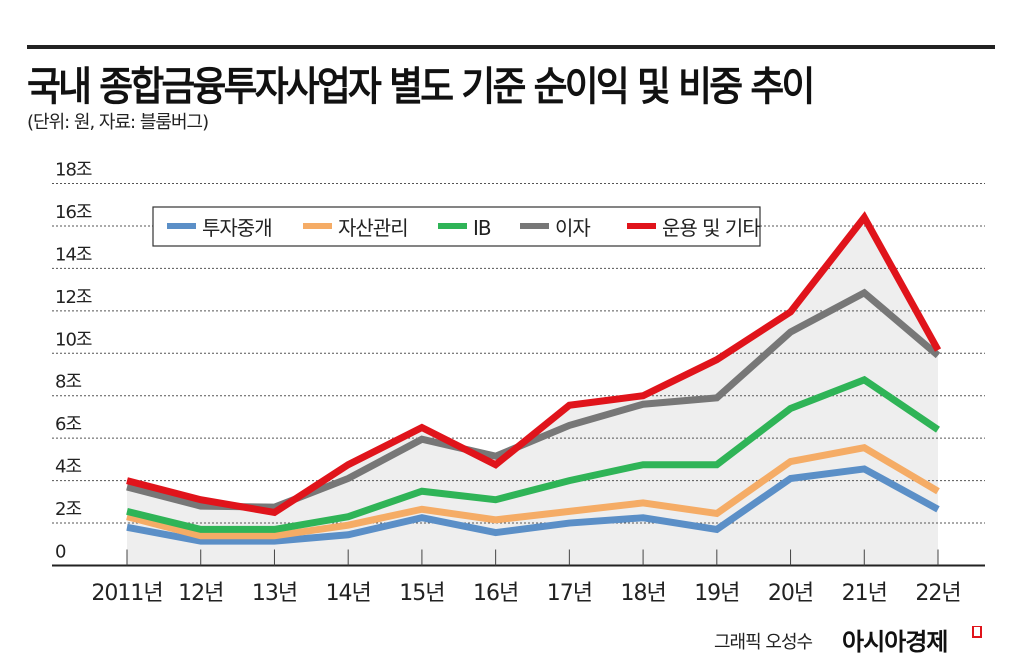 Image resolution: width=1033 pixels, height=669 pixels. Describe the element at coordinates (73, 212) in the screenshot. I see `y-tick-label: 16조` at that location.